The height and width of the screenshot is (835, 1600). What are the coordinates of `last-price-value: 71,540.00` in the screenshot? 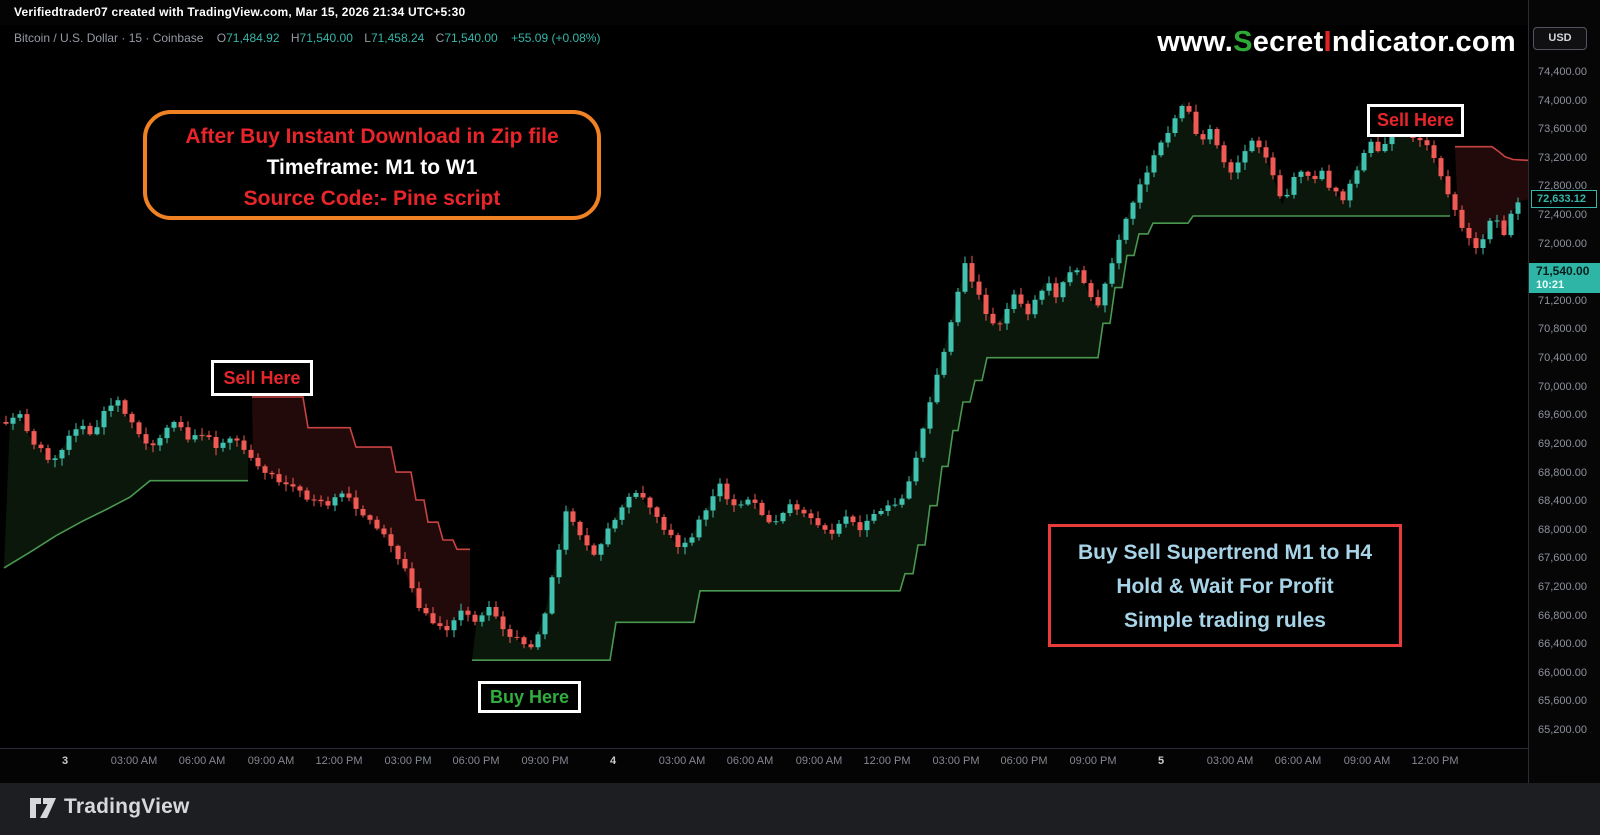 It's located at (1563, 270).